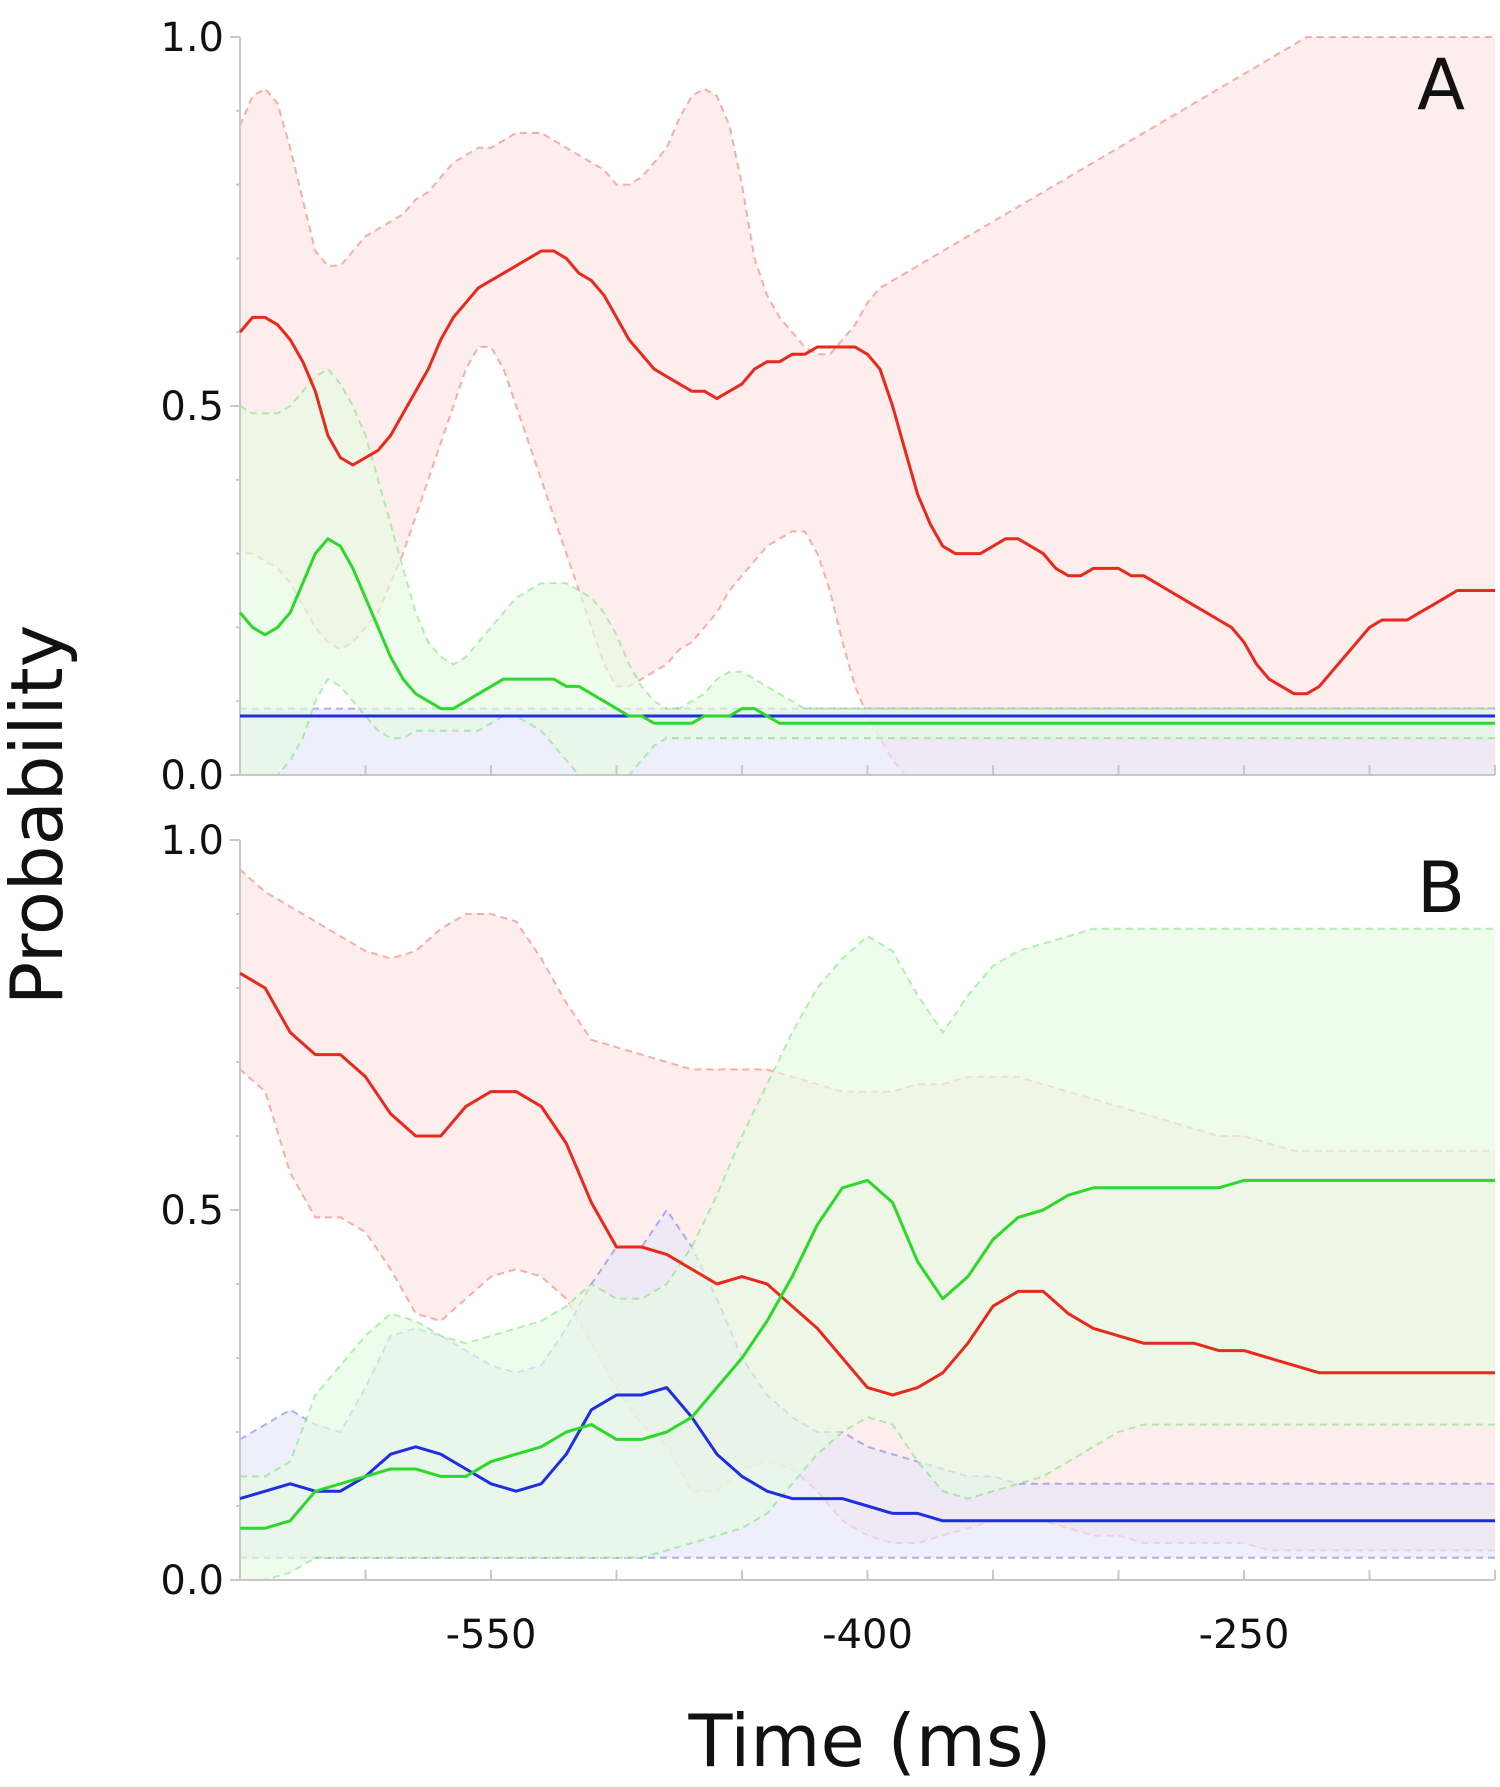 Image resolution: width=1500 pixels, height=1787 pixels. Describe the element at coordinates (491, 1635) in the screenshot. I see `x-tick-label: -550` at that location.